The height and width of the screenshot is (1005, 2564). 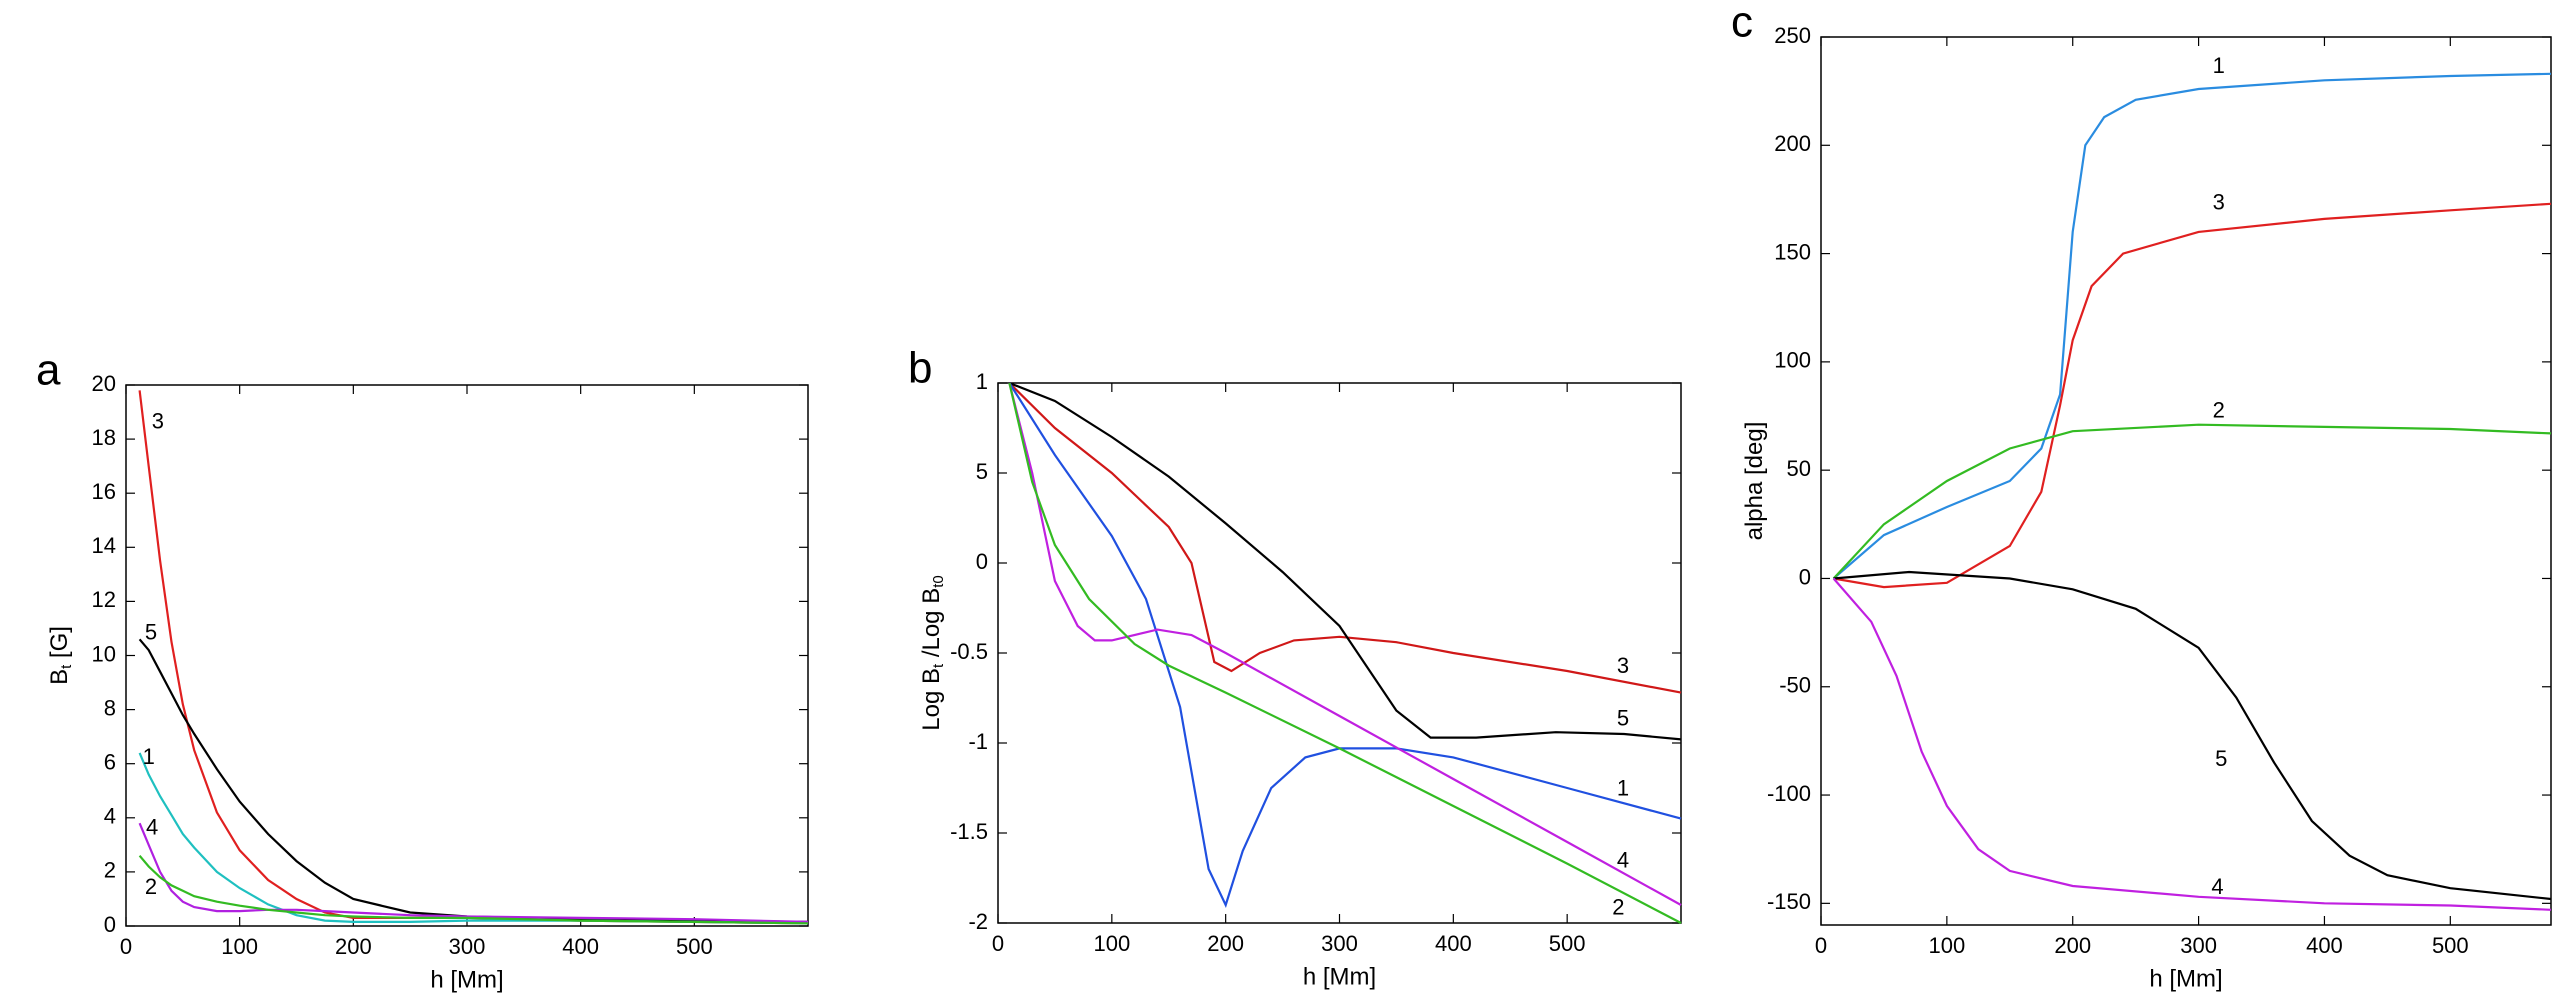 I want to click on y-axis-label: alpha [deg], so click(x=1754, y=481).